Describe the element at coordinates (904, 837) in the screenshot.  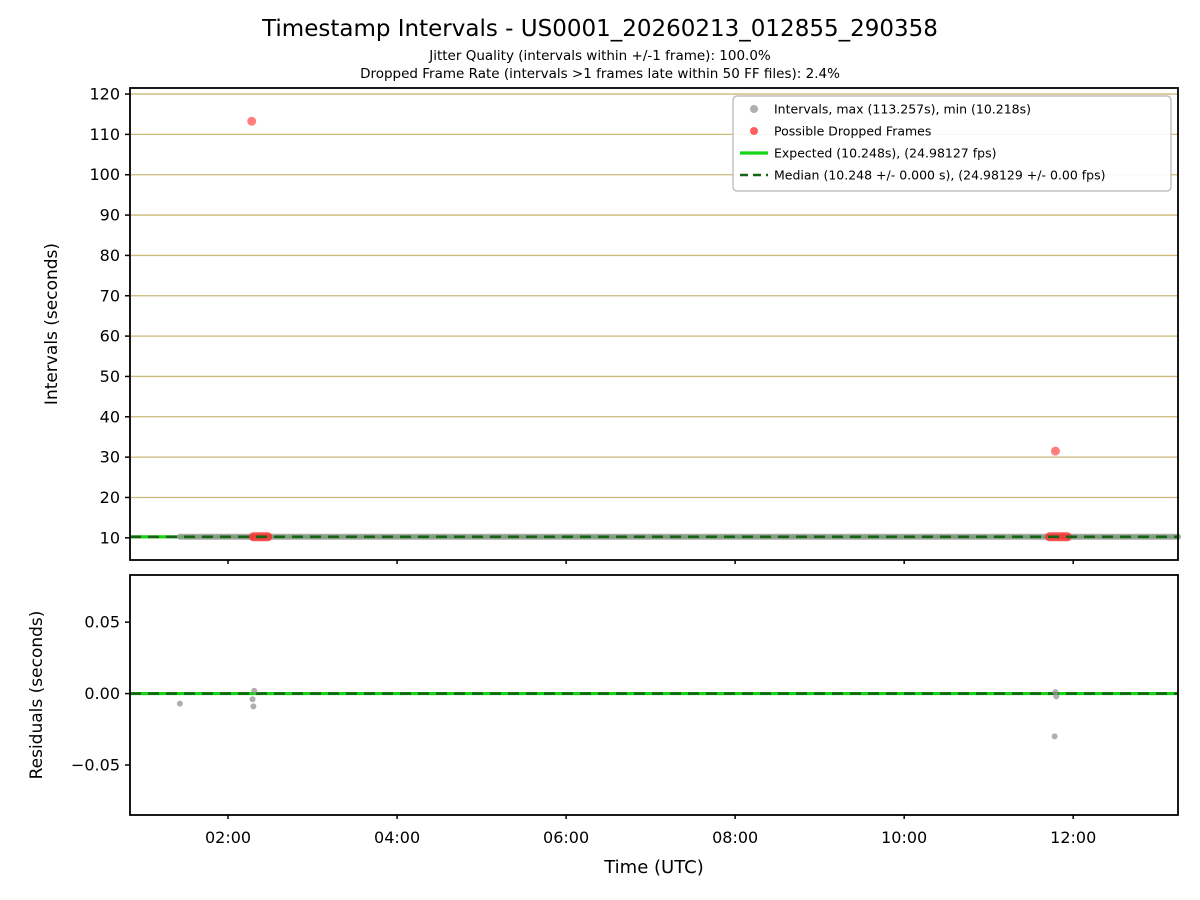
I see `x-tick-label: 10:00` at that location.